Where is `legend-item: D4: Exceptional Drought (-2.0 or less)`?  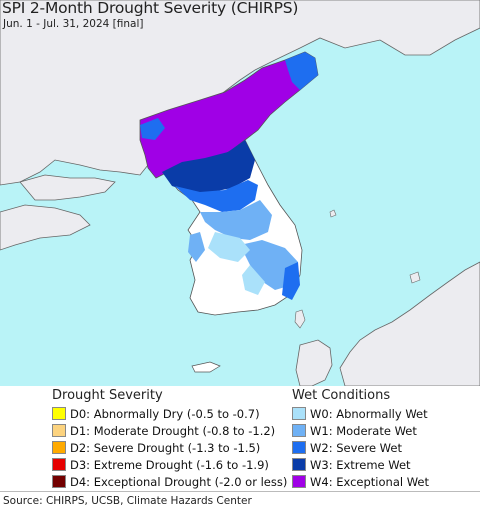 legend-item: D4: Exceptional Drought (-2.0 or less) is located at coordinates (169, 481).